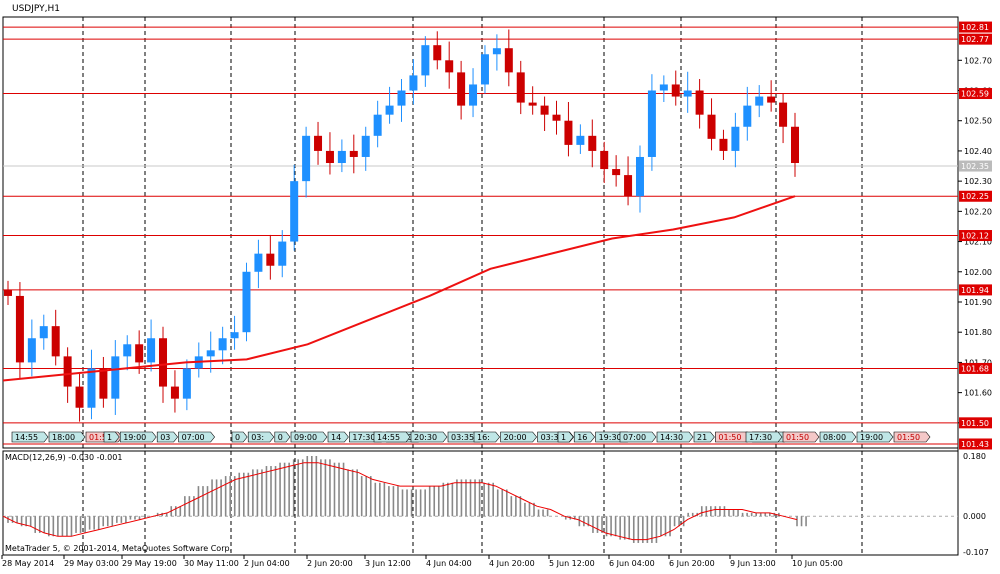 The image size is (1000, 574). I want to click on event-marker-label: 14:55, so click(26, 437).